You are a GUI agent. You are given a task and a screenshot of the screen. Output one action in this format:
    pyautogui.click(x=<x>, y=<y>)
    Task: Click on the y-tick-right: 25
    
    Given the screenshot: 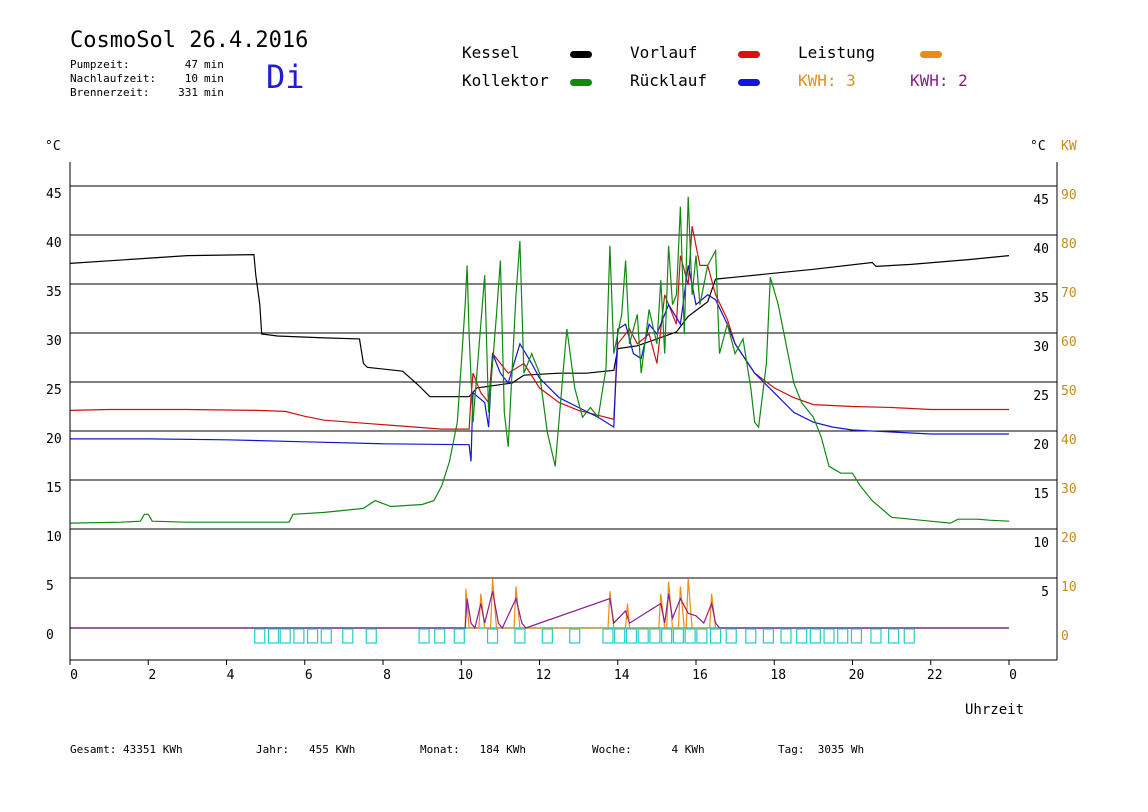 What is the action you would take?
    pyautogui.click(x=1041, y=396)
    